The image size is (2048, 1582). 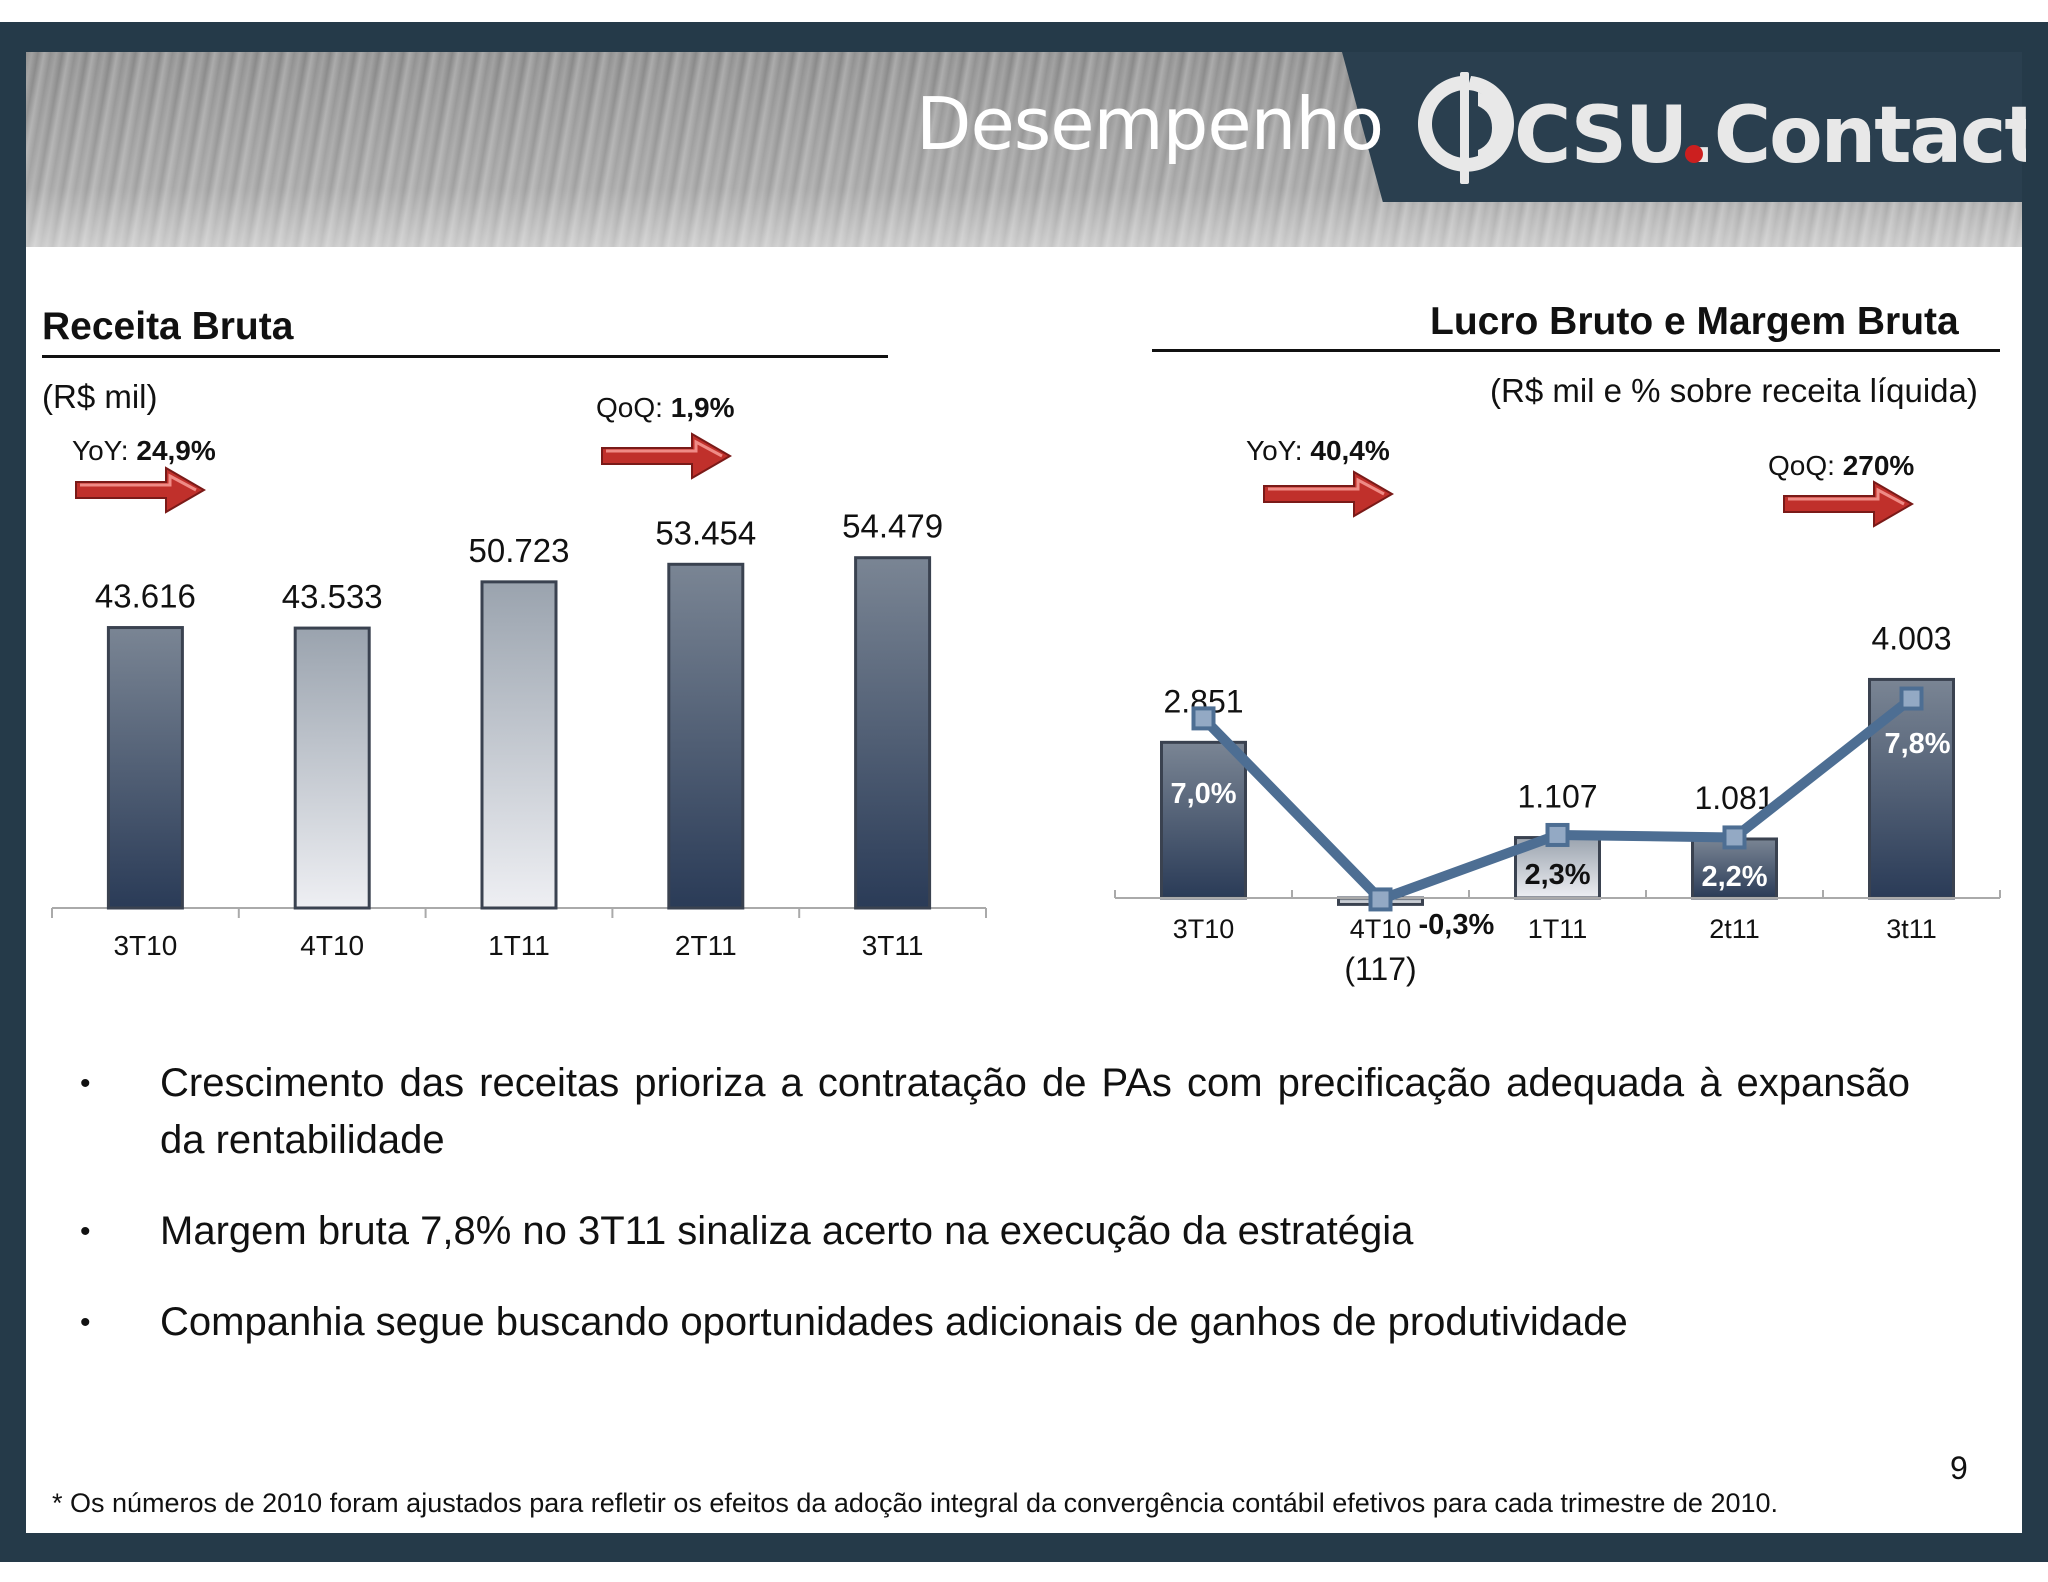 I want to click on left-bar-value-label: 43.533, so click(x=332, y=596).